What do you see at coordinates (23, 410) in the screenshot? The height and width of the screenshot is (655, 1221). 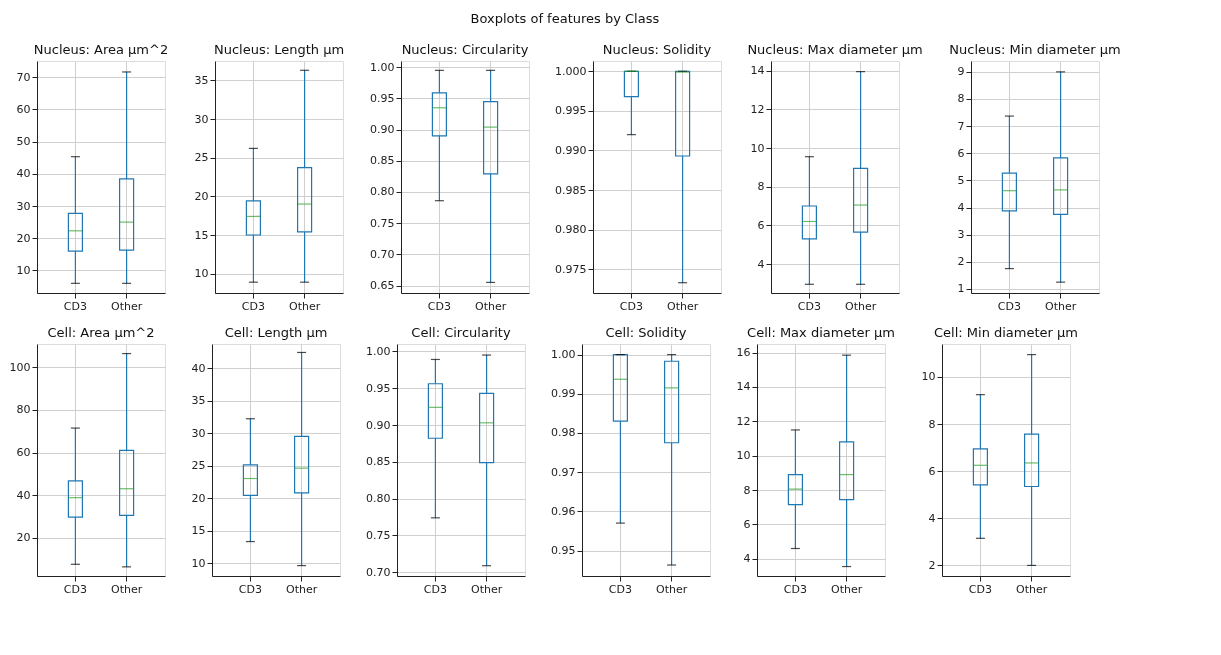 I see `y-tick-label: 80` at bounding box center [23, 410].